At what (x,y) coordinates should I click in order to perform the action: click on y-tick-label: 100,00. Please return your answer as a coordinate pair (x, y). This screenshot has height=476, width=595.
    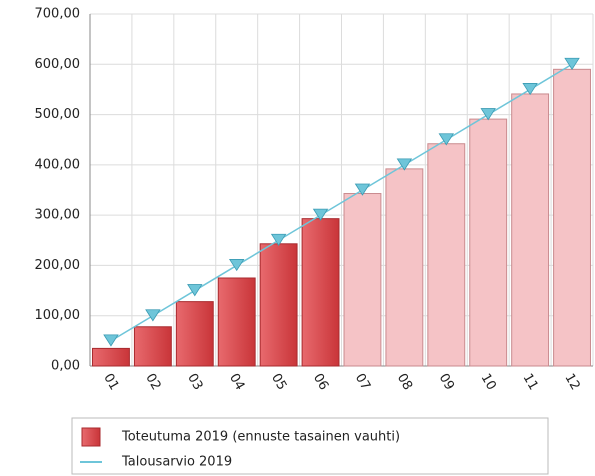
    Looking at the image, I should click on (58, 315).